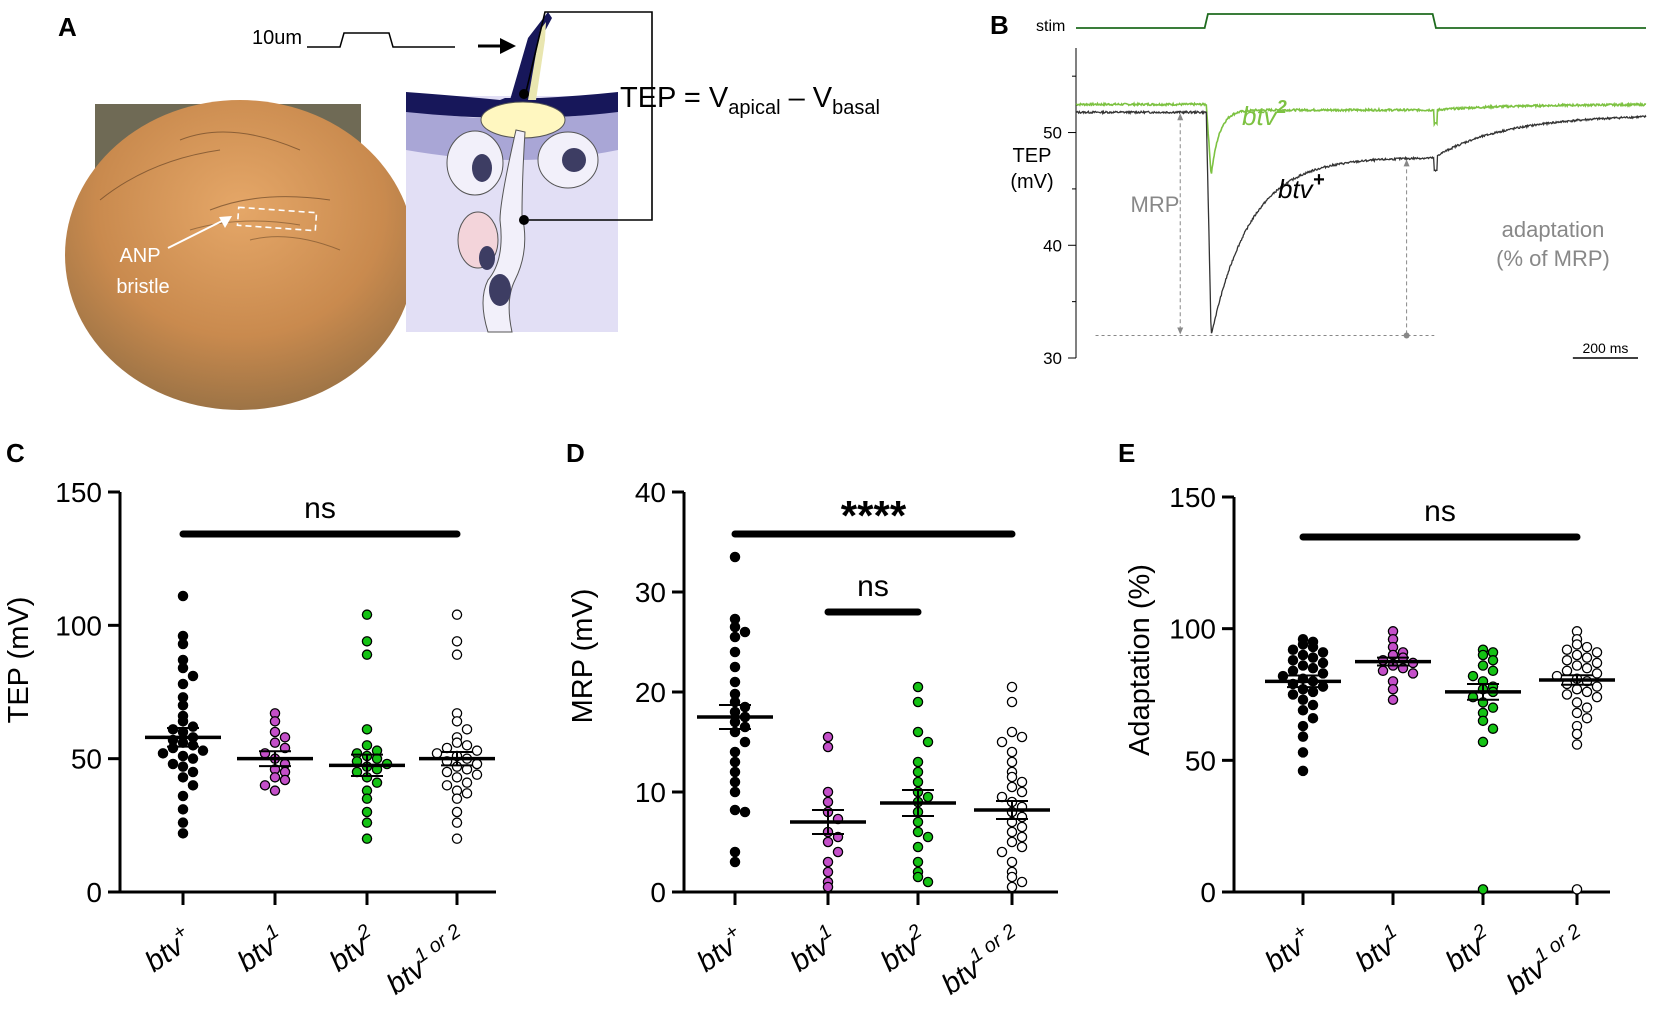 The height and width of the screenshot is (1021, 1654). Describe the element at coordinates (1180, 331) in the screenshot. I see `b-mrp-arrowhead-bottom-icon` at that location.